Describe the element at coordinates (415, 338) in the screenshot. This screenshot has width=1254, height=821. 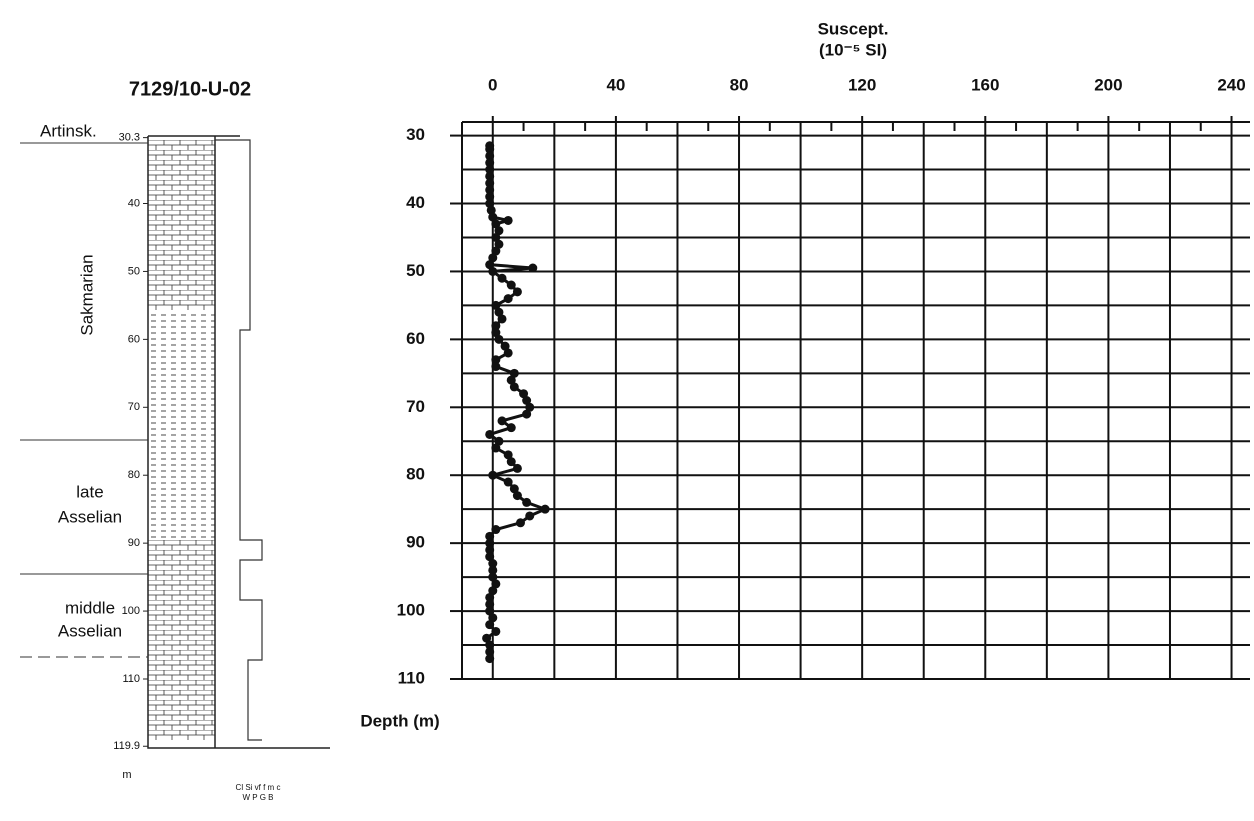
I see `y-tick-label: 60` at that location.